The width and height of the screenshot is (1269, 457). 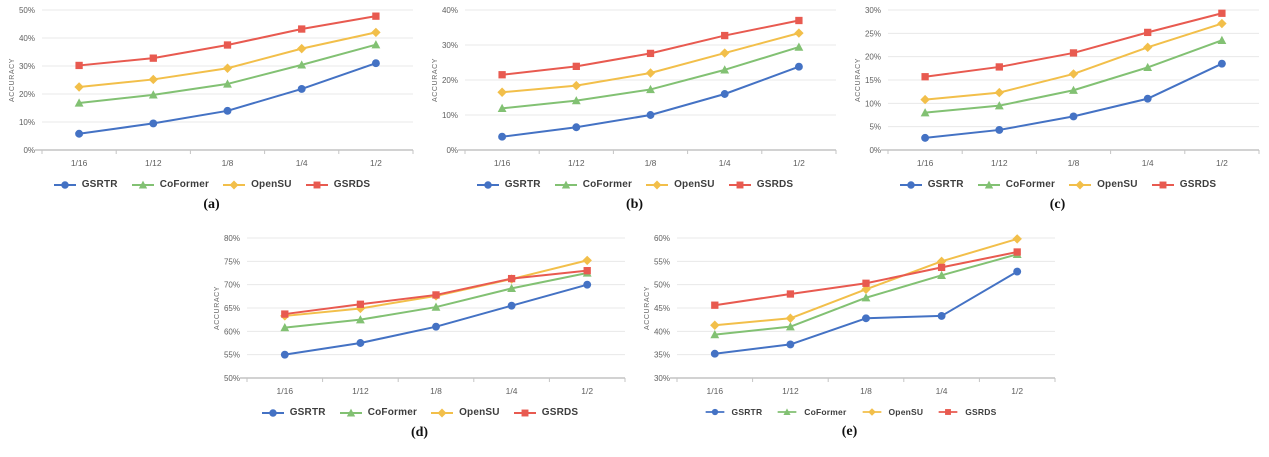 I want to click on chart-caption-a: (a), so click(x=211, y=204).